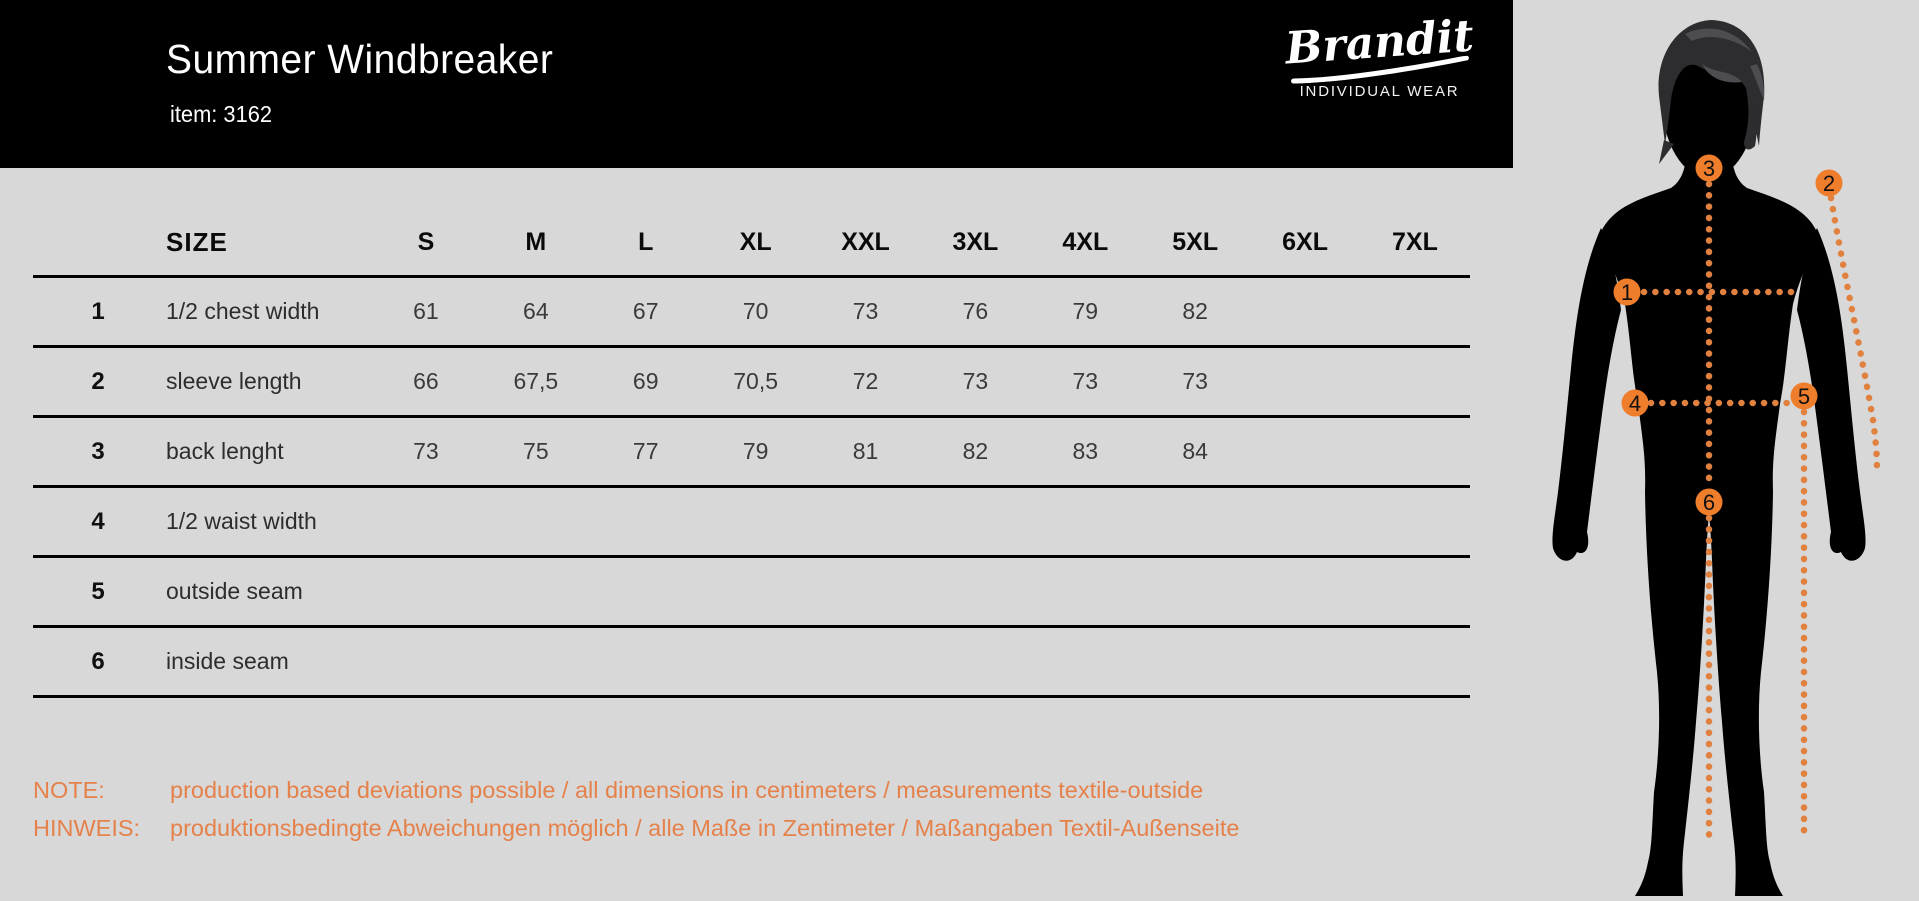 The image size is (1919, 901). What do you see at coordinates (1757, 82) in the screenshot?
I see `hair-highlight-side` at bounding box center [1757, 82].